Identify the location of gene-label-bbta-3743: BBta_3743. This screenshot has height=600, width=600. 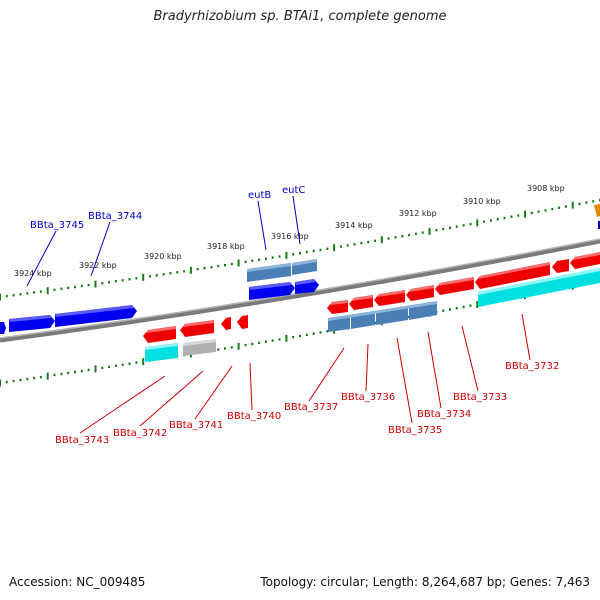
(82, 440).